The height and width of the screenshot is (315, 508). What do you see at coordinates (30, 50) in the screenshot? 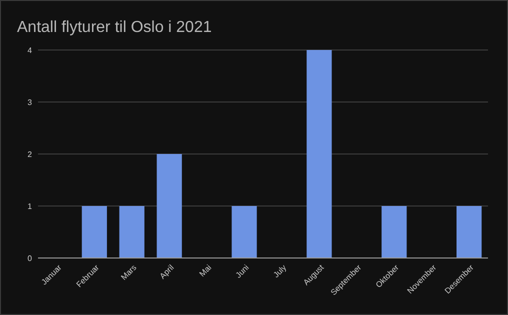
I see `y-tick-label: 4` at bounding box center [30, 50].